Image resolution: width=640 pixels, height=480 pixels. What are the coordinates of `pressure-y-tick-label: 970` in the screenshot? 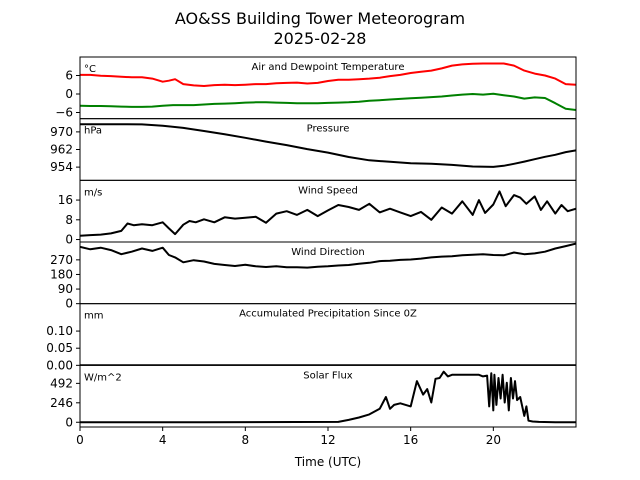 It's located at (61, 132).